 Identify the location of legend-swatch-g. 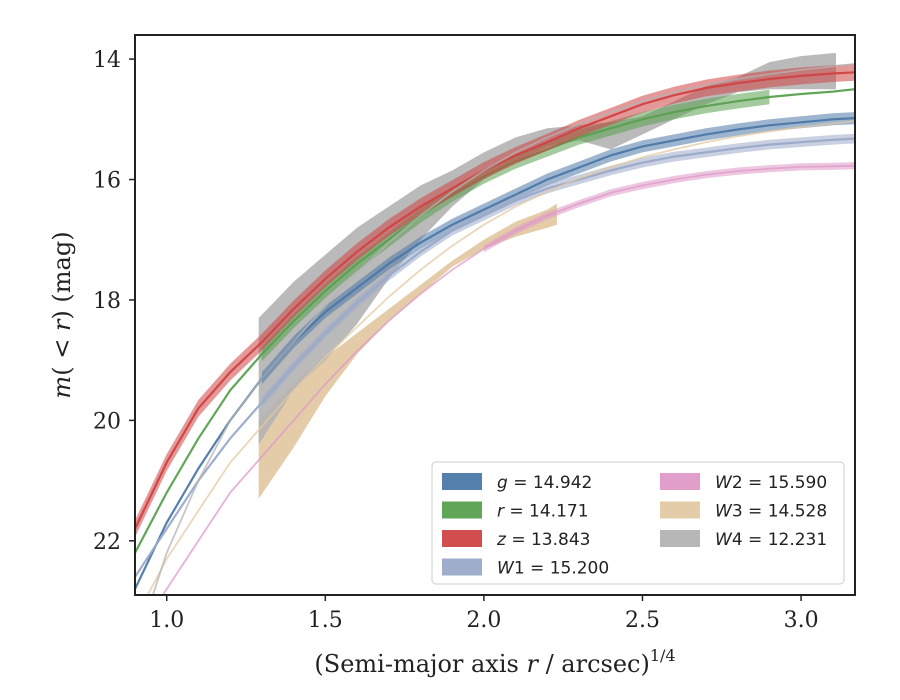
(462, 481).